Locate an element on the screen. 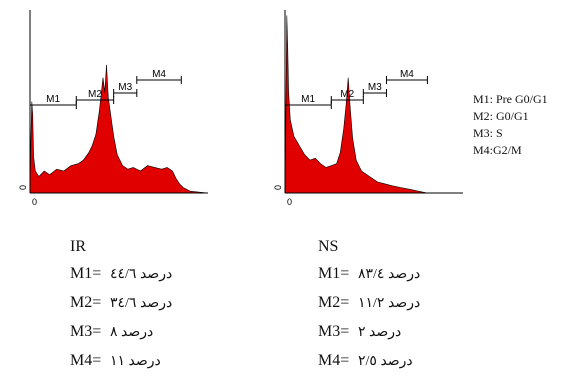 This screenshot has width=587, height=376. legend-item-m2: M2: G0/G1 is located at coordinates (501, 116).